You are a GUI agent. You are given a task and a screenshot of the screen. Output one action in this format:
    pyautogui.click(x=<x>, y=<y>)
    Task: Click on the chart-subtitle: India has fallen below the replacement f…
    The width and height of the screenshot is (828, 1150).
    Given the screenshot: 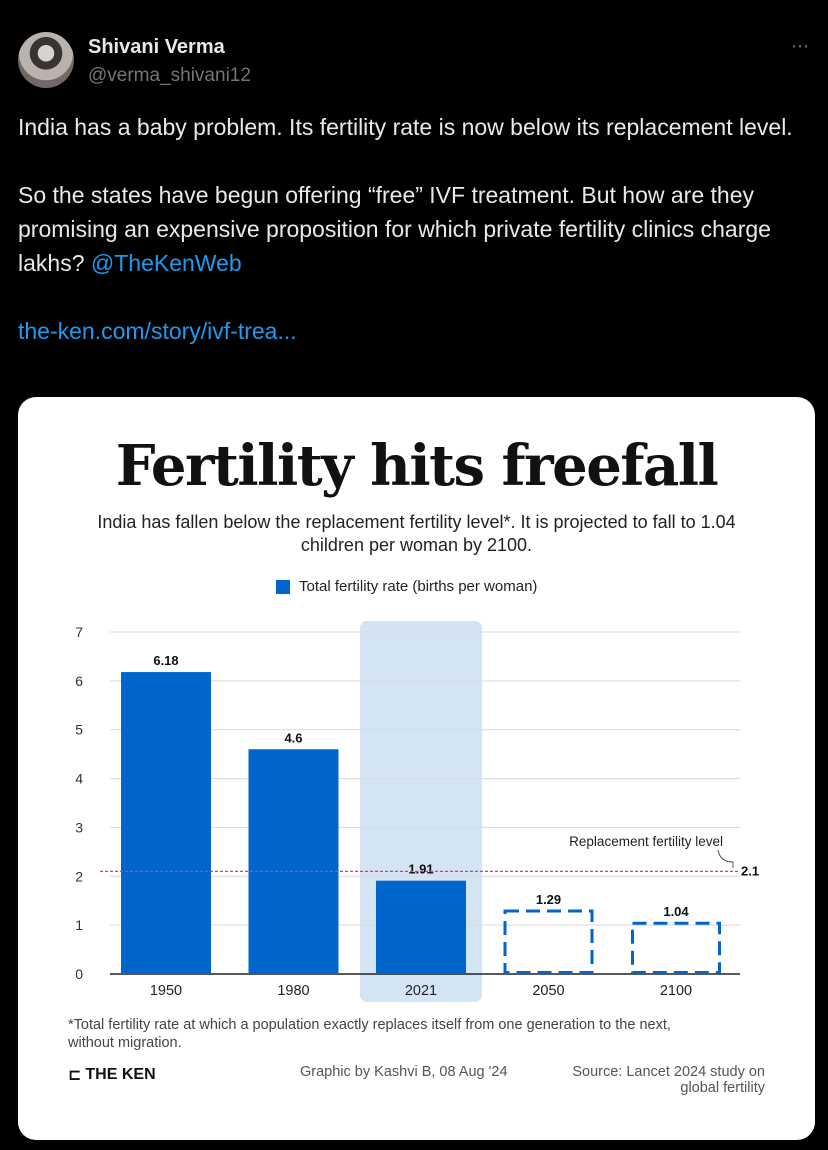 What is the action you would take?
    pyautogui.click(x=416, y=533)
    